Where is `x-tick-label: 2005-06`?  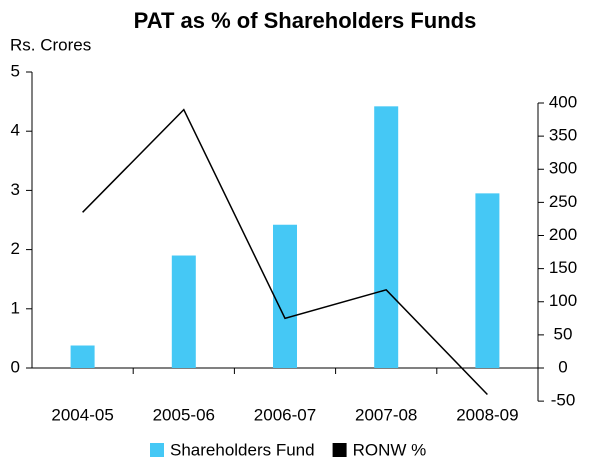
x-tick-label: 2005-06 is located at coordinates (184, 414).